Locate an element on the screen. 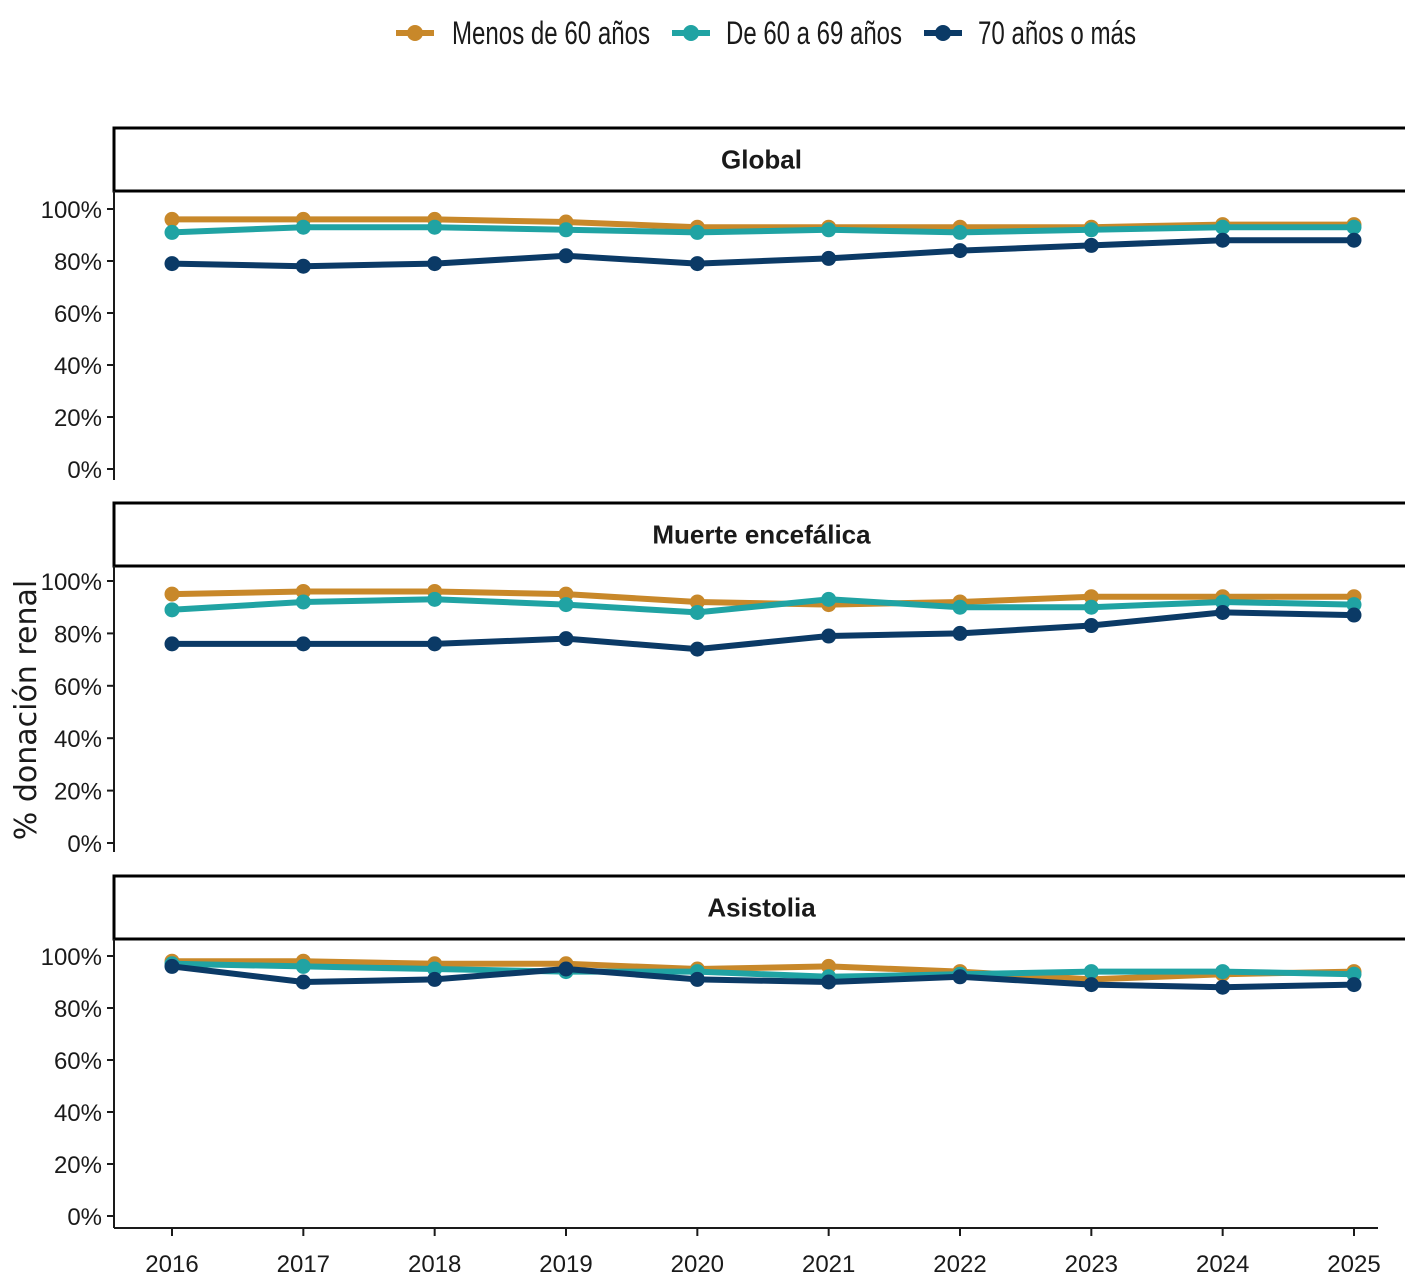 The width and height of the screenshot is (1405, 1277). x-axis: 2016 2017 2018 2019 2020 2021 2022 2023 2024 2025 is located at coordinates (747, 1252).